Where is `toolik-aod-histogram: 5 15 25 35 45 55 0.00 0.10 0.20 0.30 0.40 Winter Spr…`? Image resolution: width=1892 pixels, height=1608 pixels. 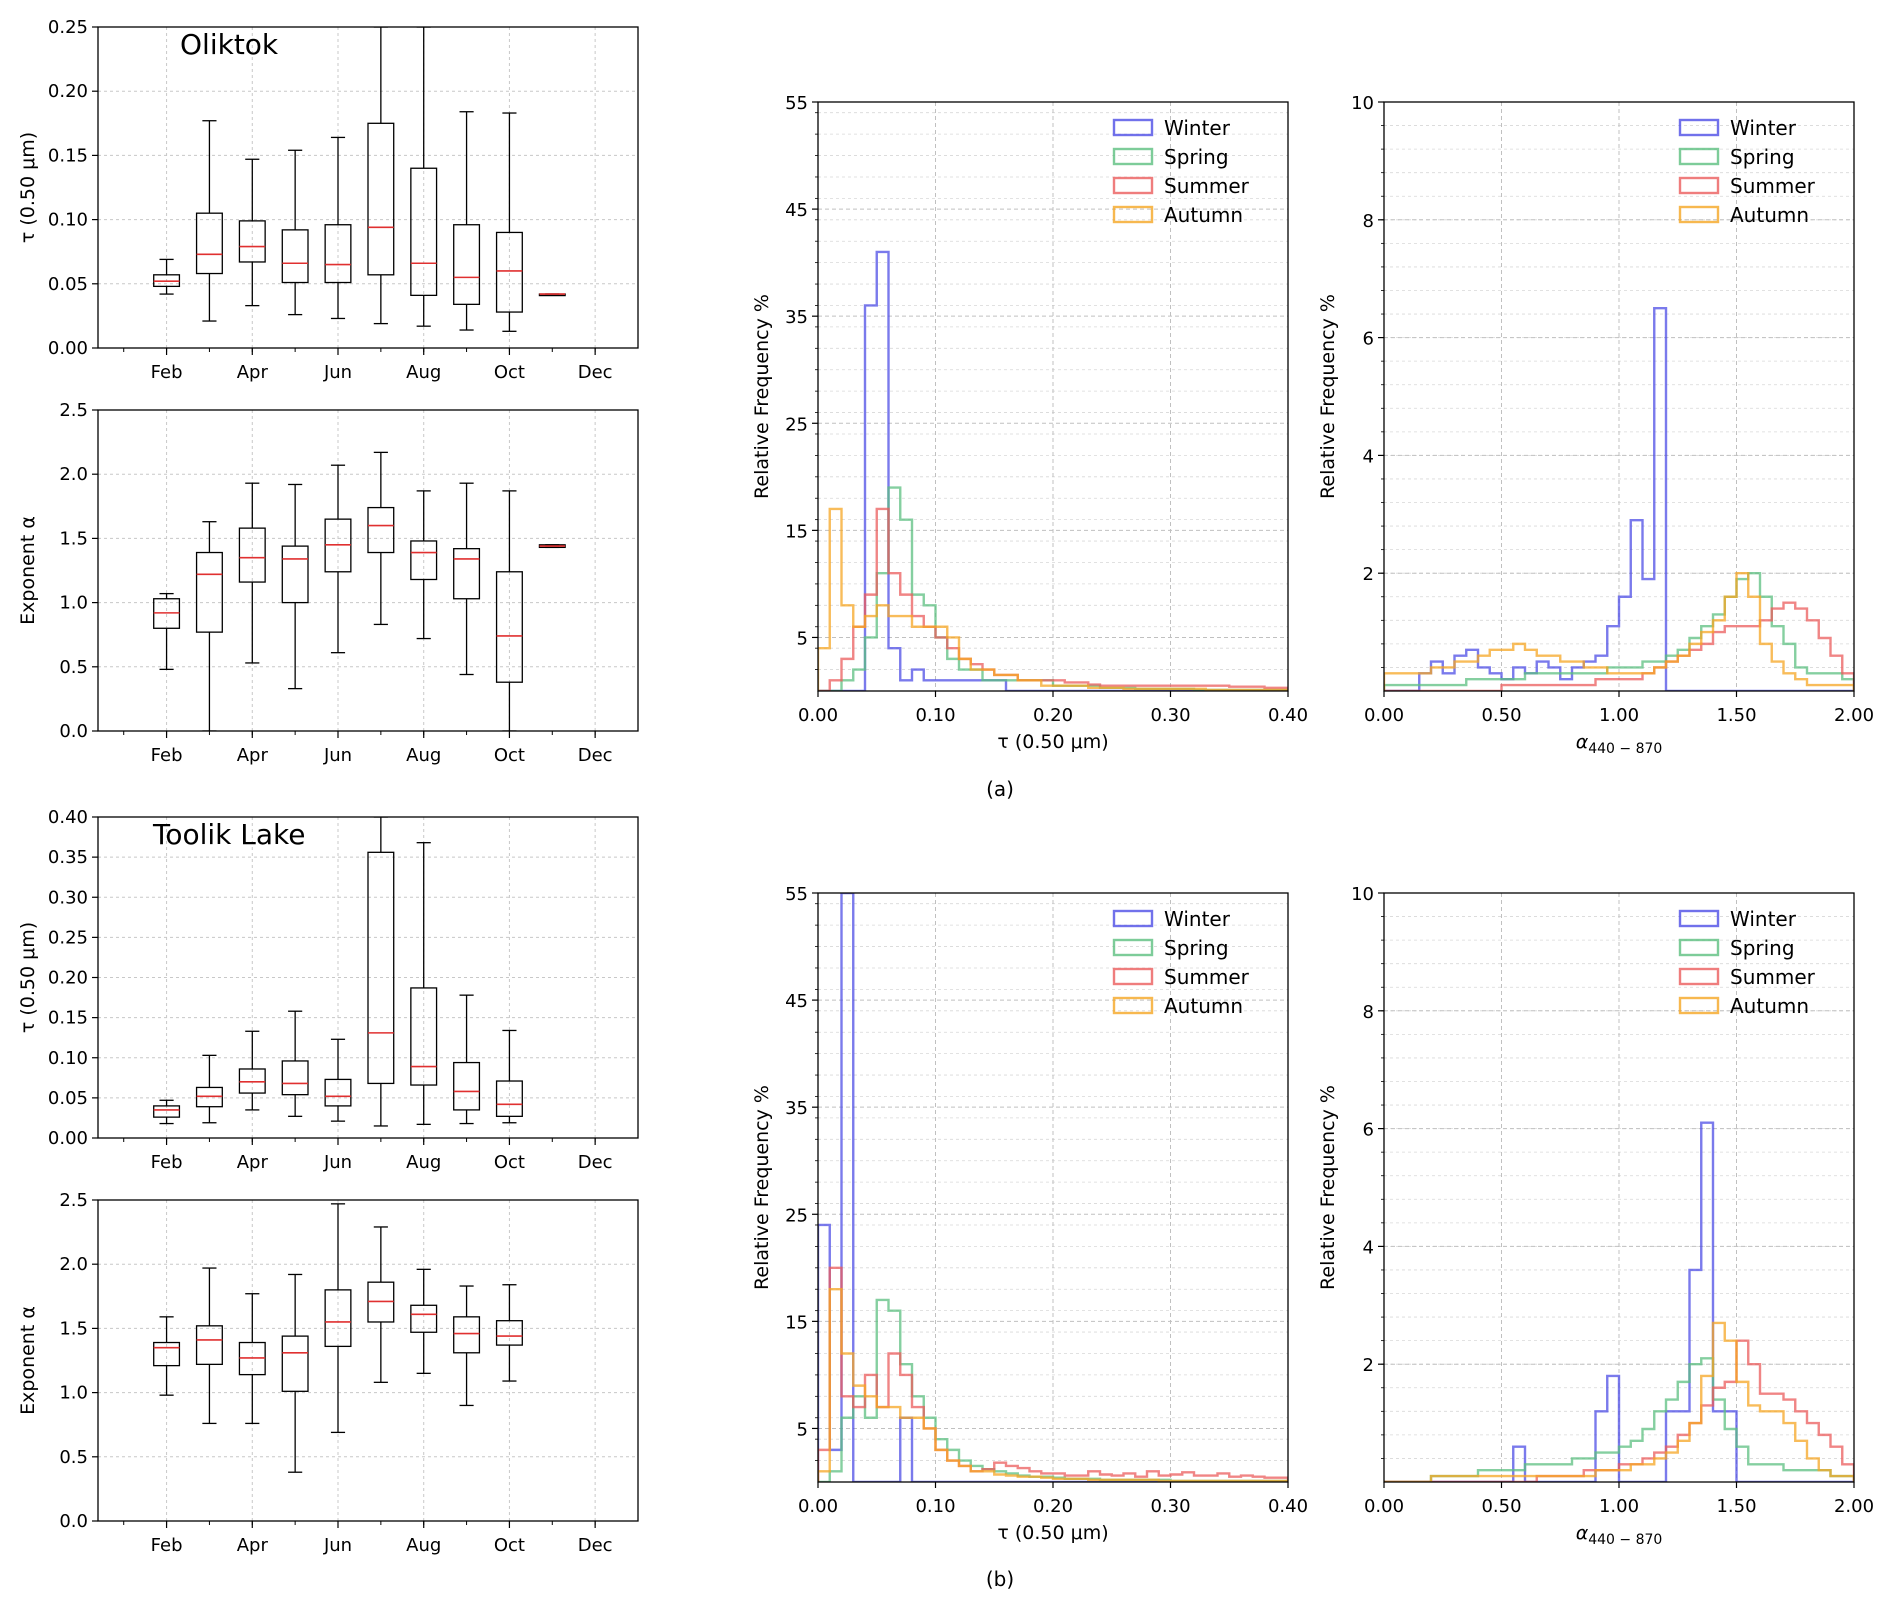 toolik-aod-histogram: 5 15 25 35 45 55 0.00 0.10 0.20 0.30 0.40 Winter Spr… is located at coordinates (1029, 1214).